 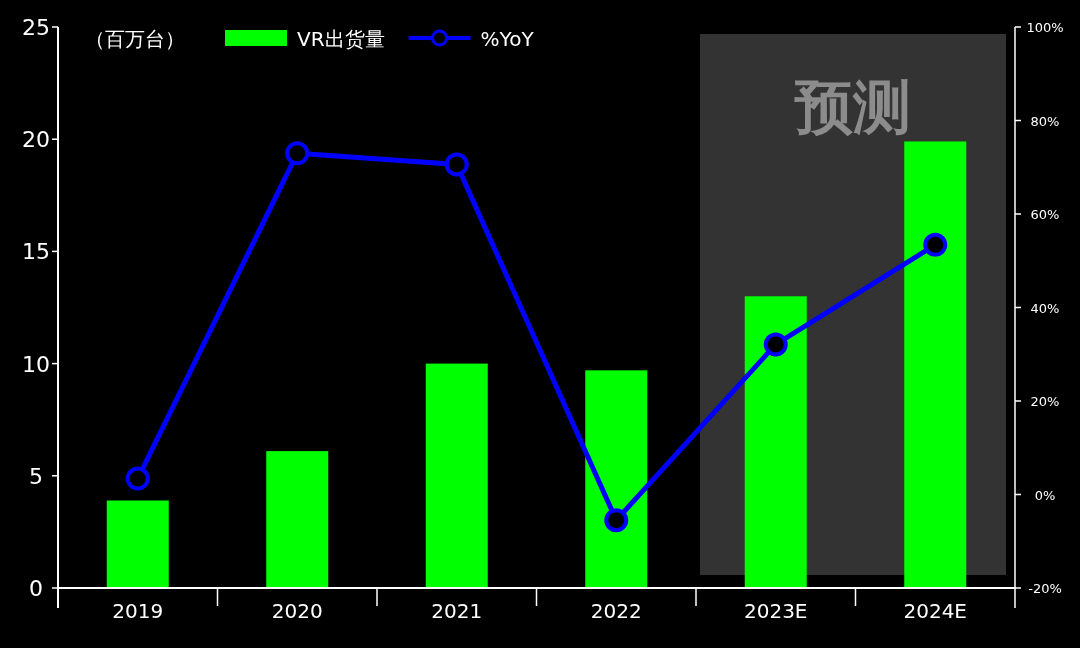 I want to click on y2-tick-label: 100%, so click(x=1045, y=27).